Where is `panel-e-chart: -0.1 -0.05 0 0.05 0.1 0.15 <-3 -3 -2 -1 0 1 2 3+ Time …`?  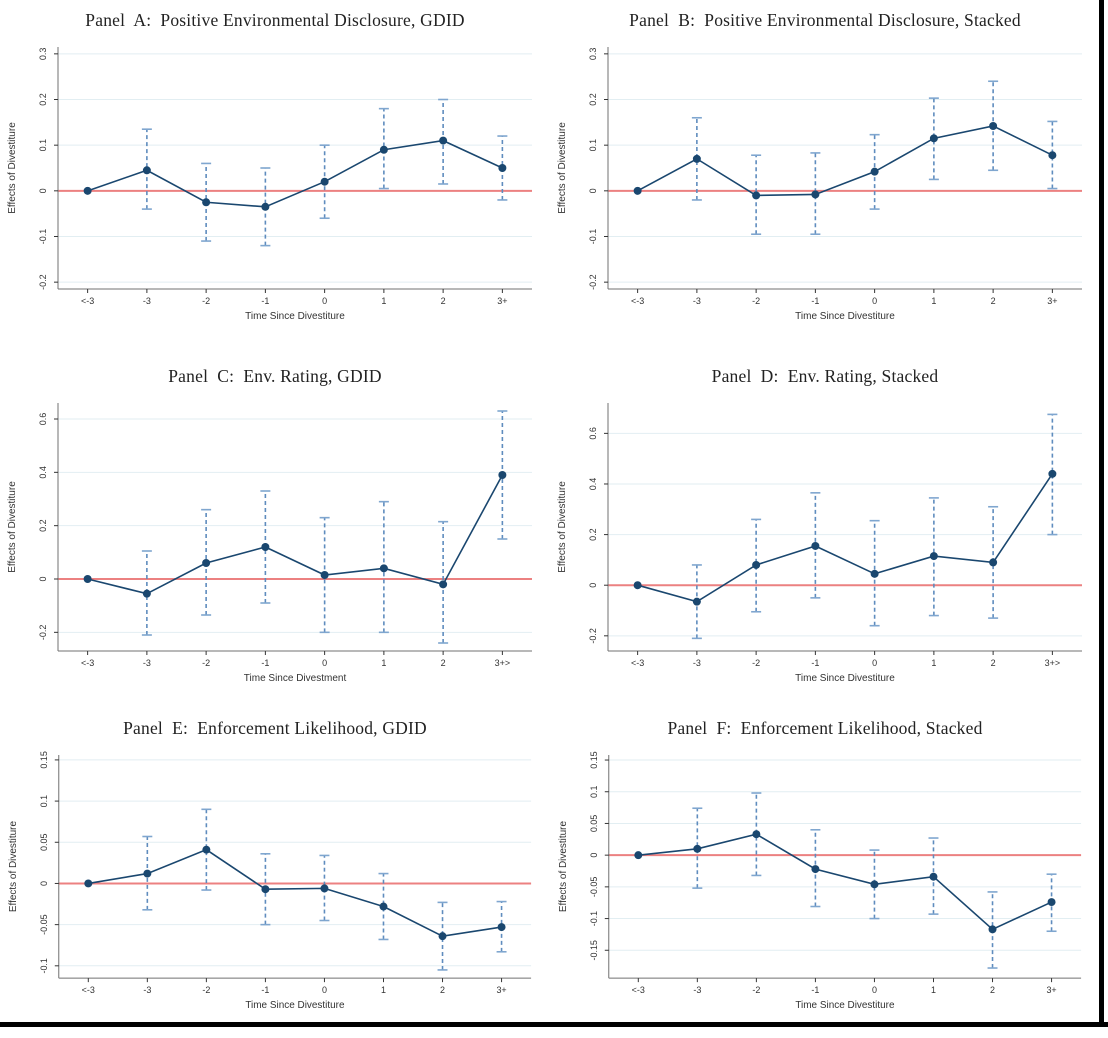
panel-e-chart: -0.1 -0.05 0 0.05 0.1 0.15 <-3 -3 -2 -1 0 1 2 3+ Time … is located at coordinates (270, 881).